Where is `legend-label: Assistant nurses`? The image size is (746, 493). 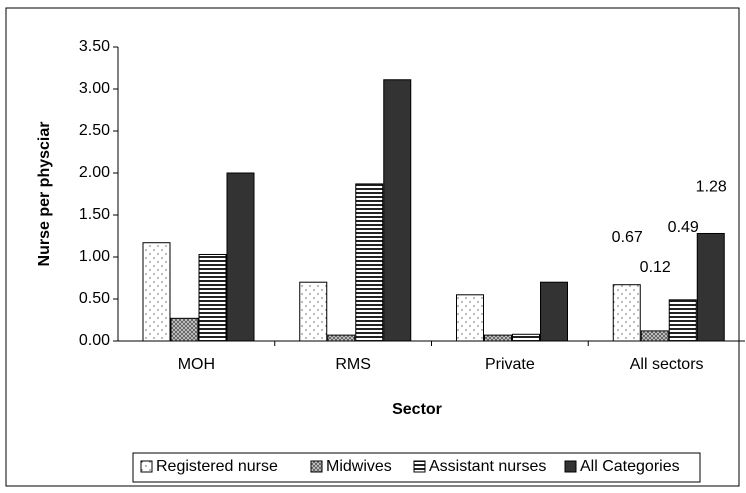 legend-label: Assistant nurses is located at coordinates (487, 466).